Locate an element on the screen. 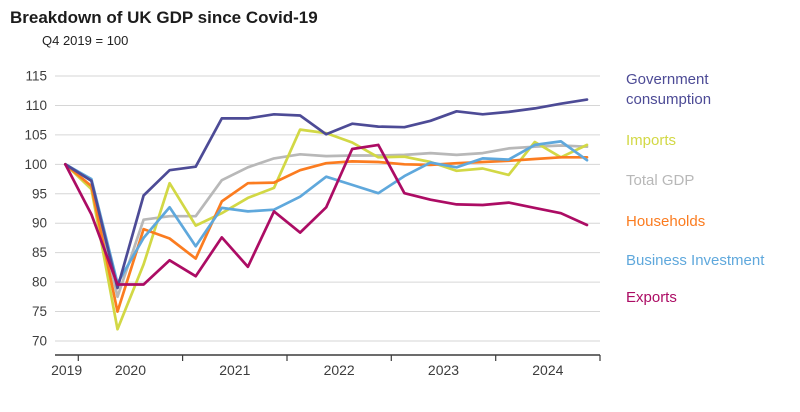  legend-item-business-investment: Business Investment is located at coordinates (695, 260).